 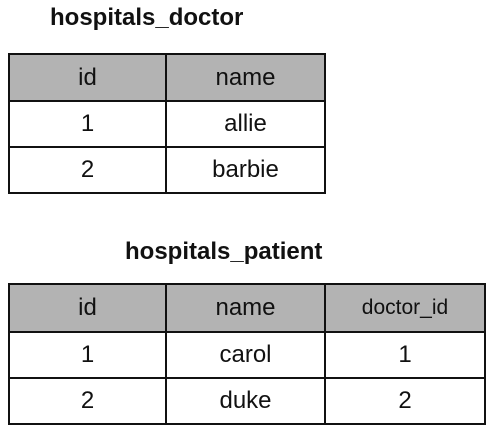 I want to click on table-cell-name: barbie, so click(x=245, y=170).